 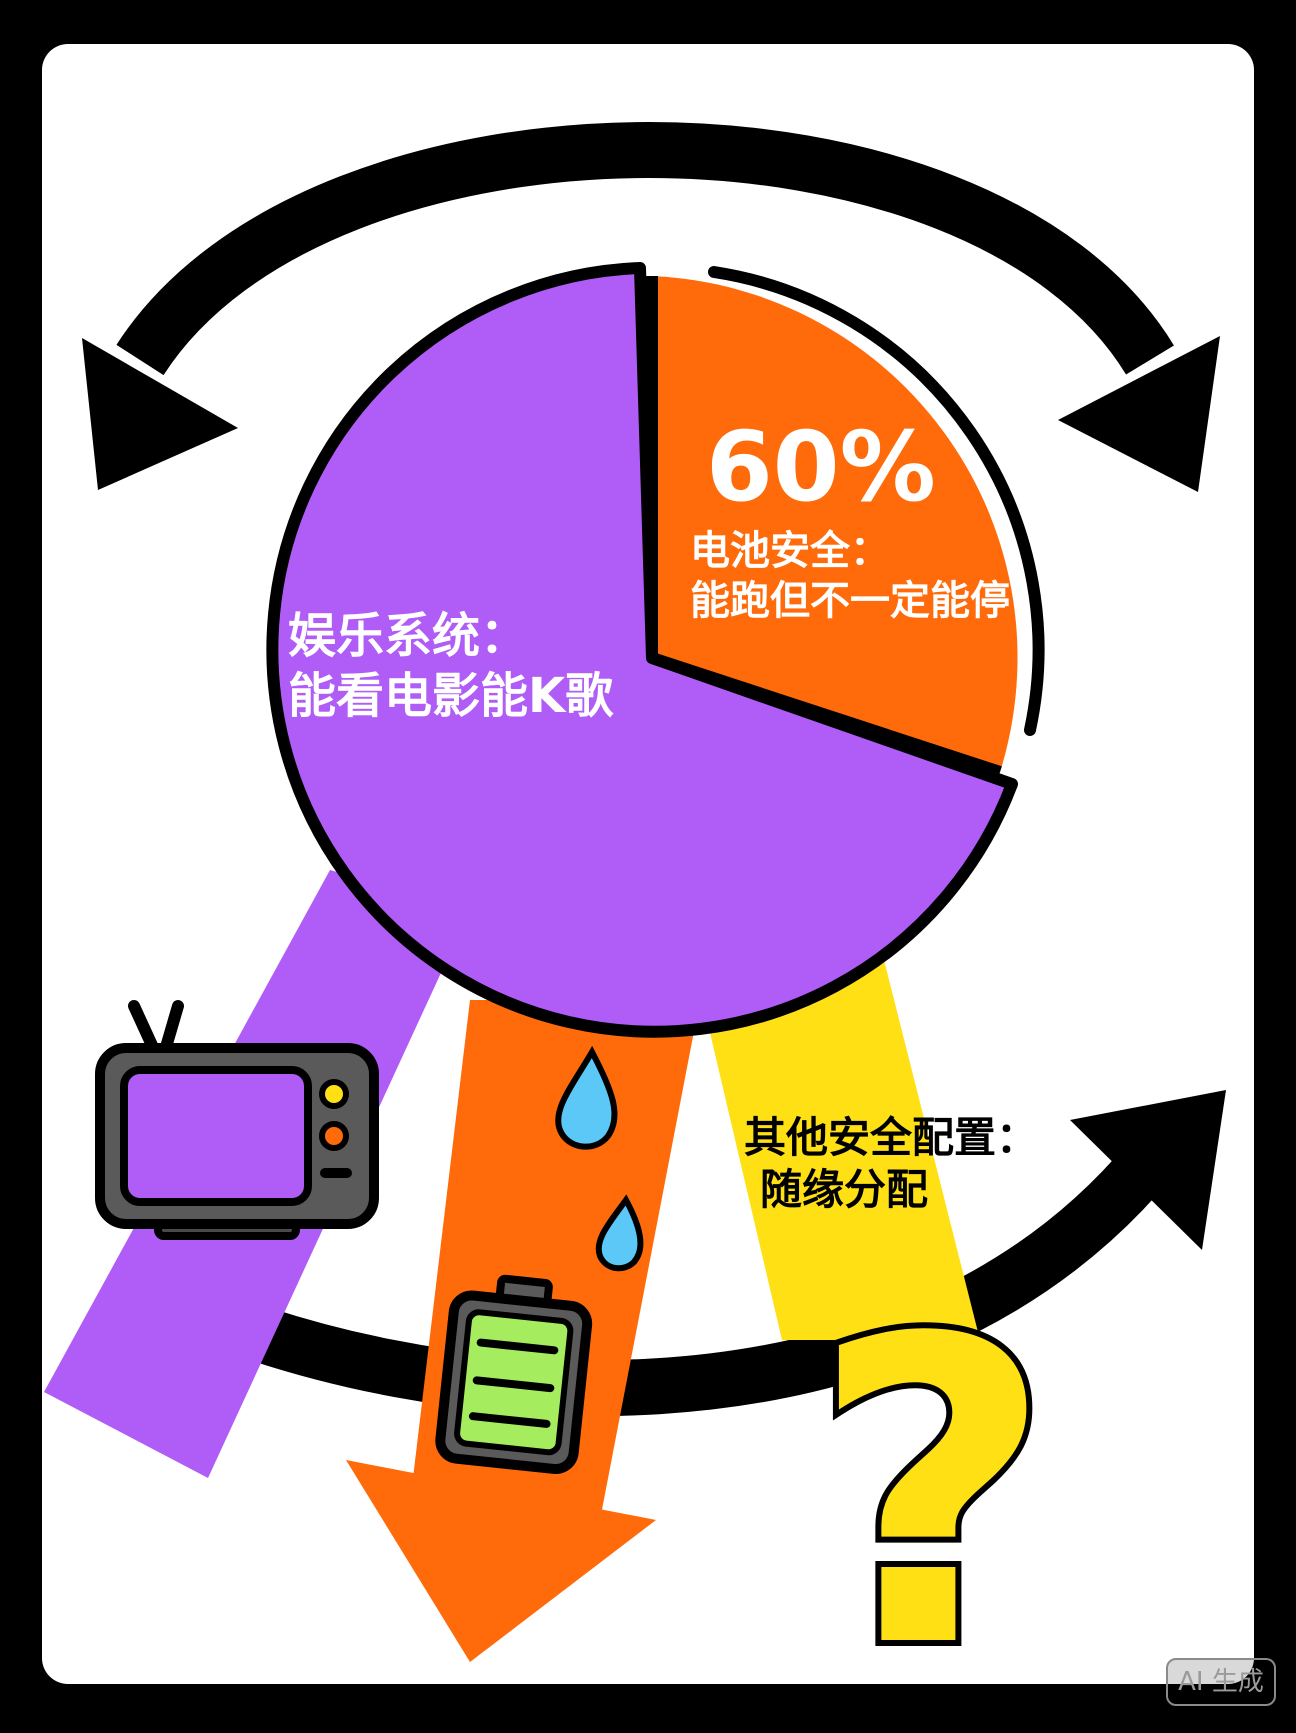 What do you see at coordinates (821, 467) in the screenshot?
I see `percent-label: 60%` at bounding box center [821, 467].